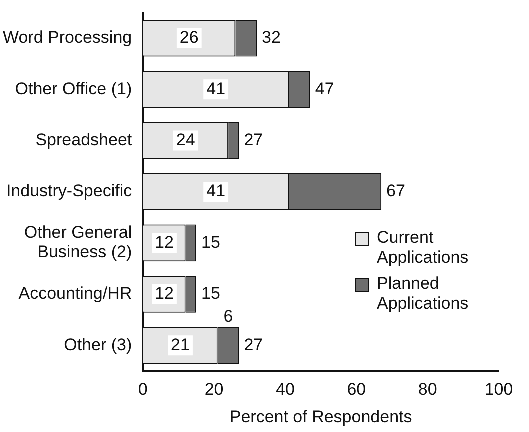 The height and width of the screenshot is (432, 529). What do you see at coordinates (356, 390) in the screenshot?
I see `x-tick-label: 60` at bounding box center [356, 390].